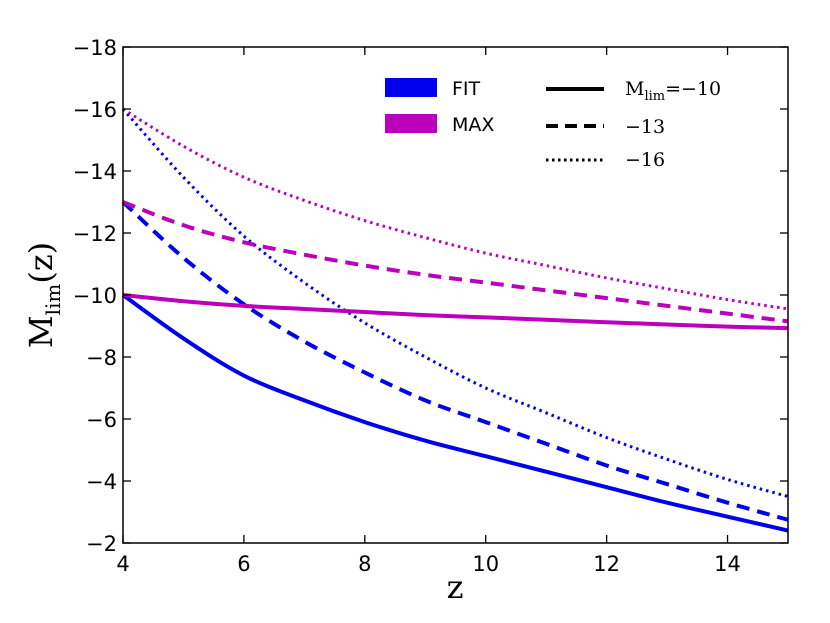 The image size is (830, 623). I want to click on legend-label-dotted: −16, so click(645, 160).